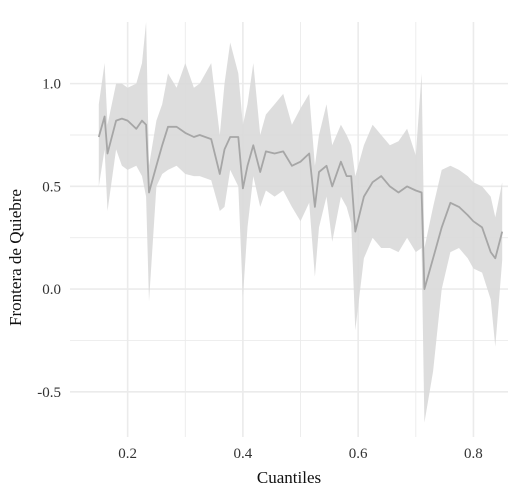 This screenshot has height=498, width=511. I want to click on y-tick-label: 1.0, so click(51, 85).